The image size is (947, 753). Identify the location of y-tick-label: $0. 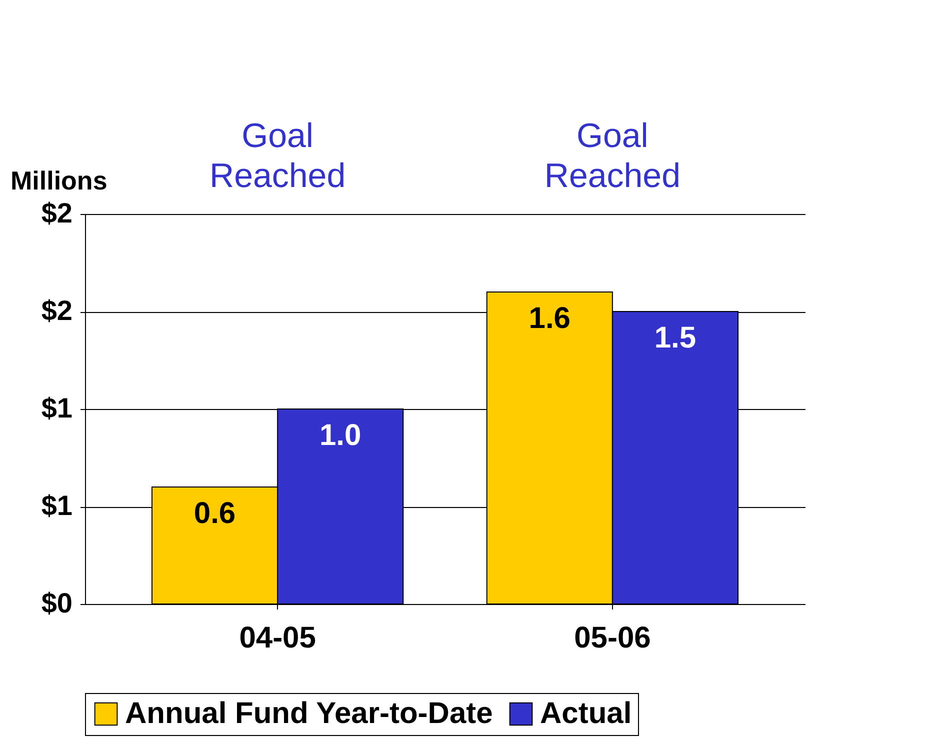
(56, 603).